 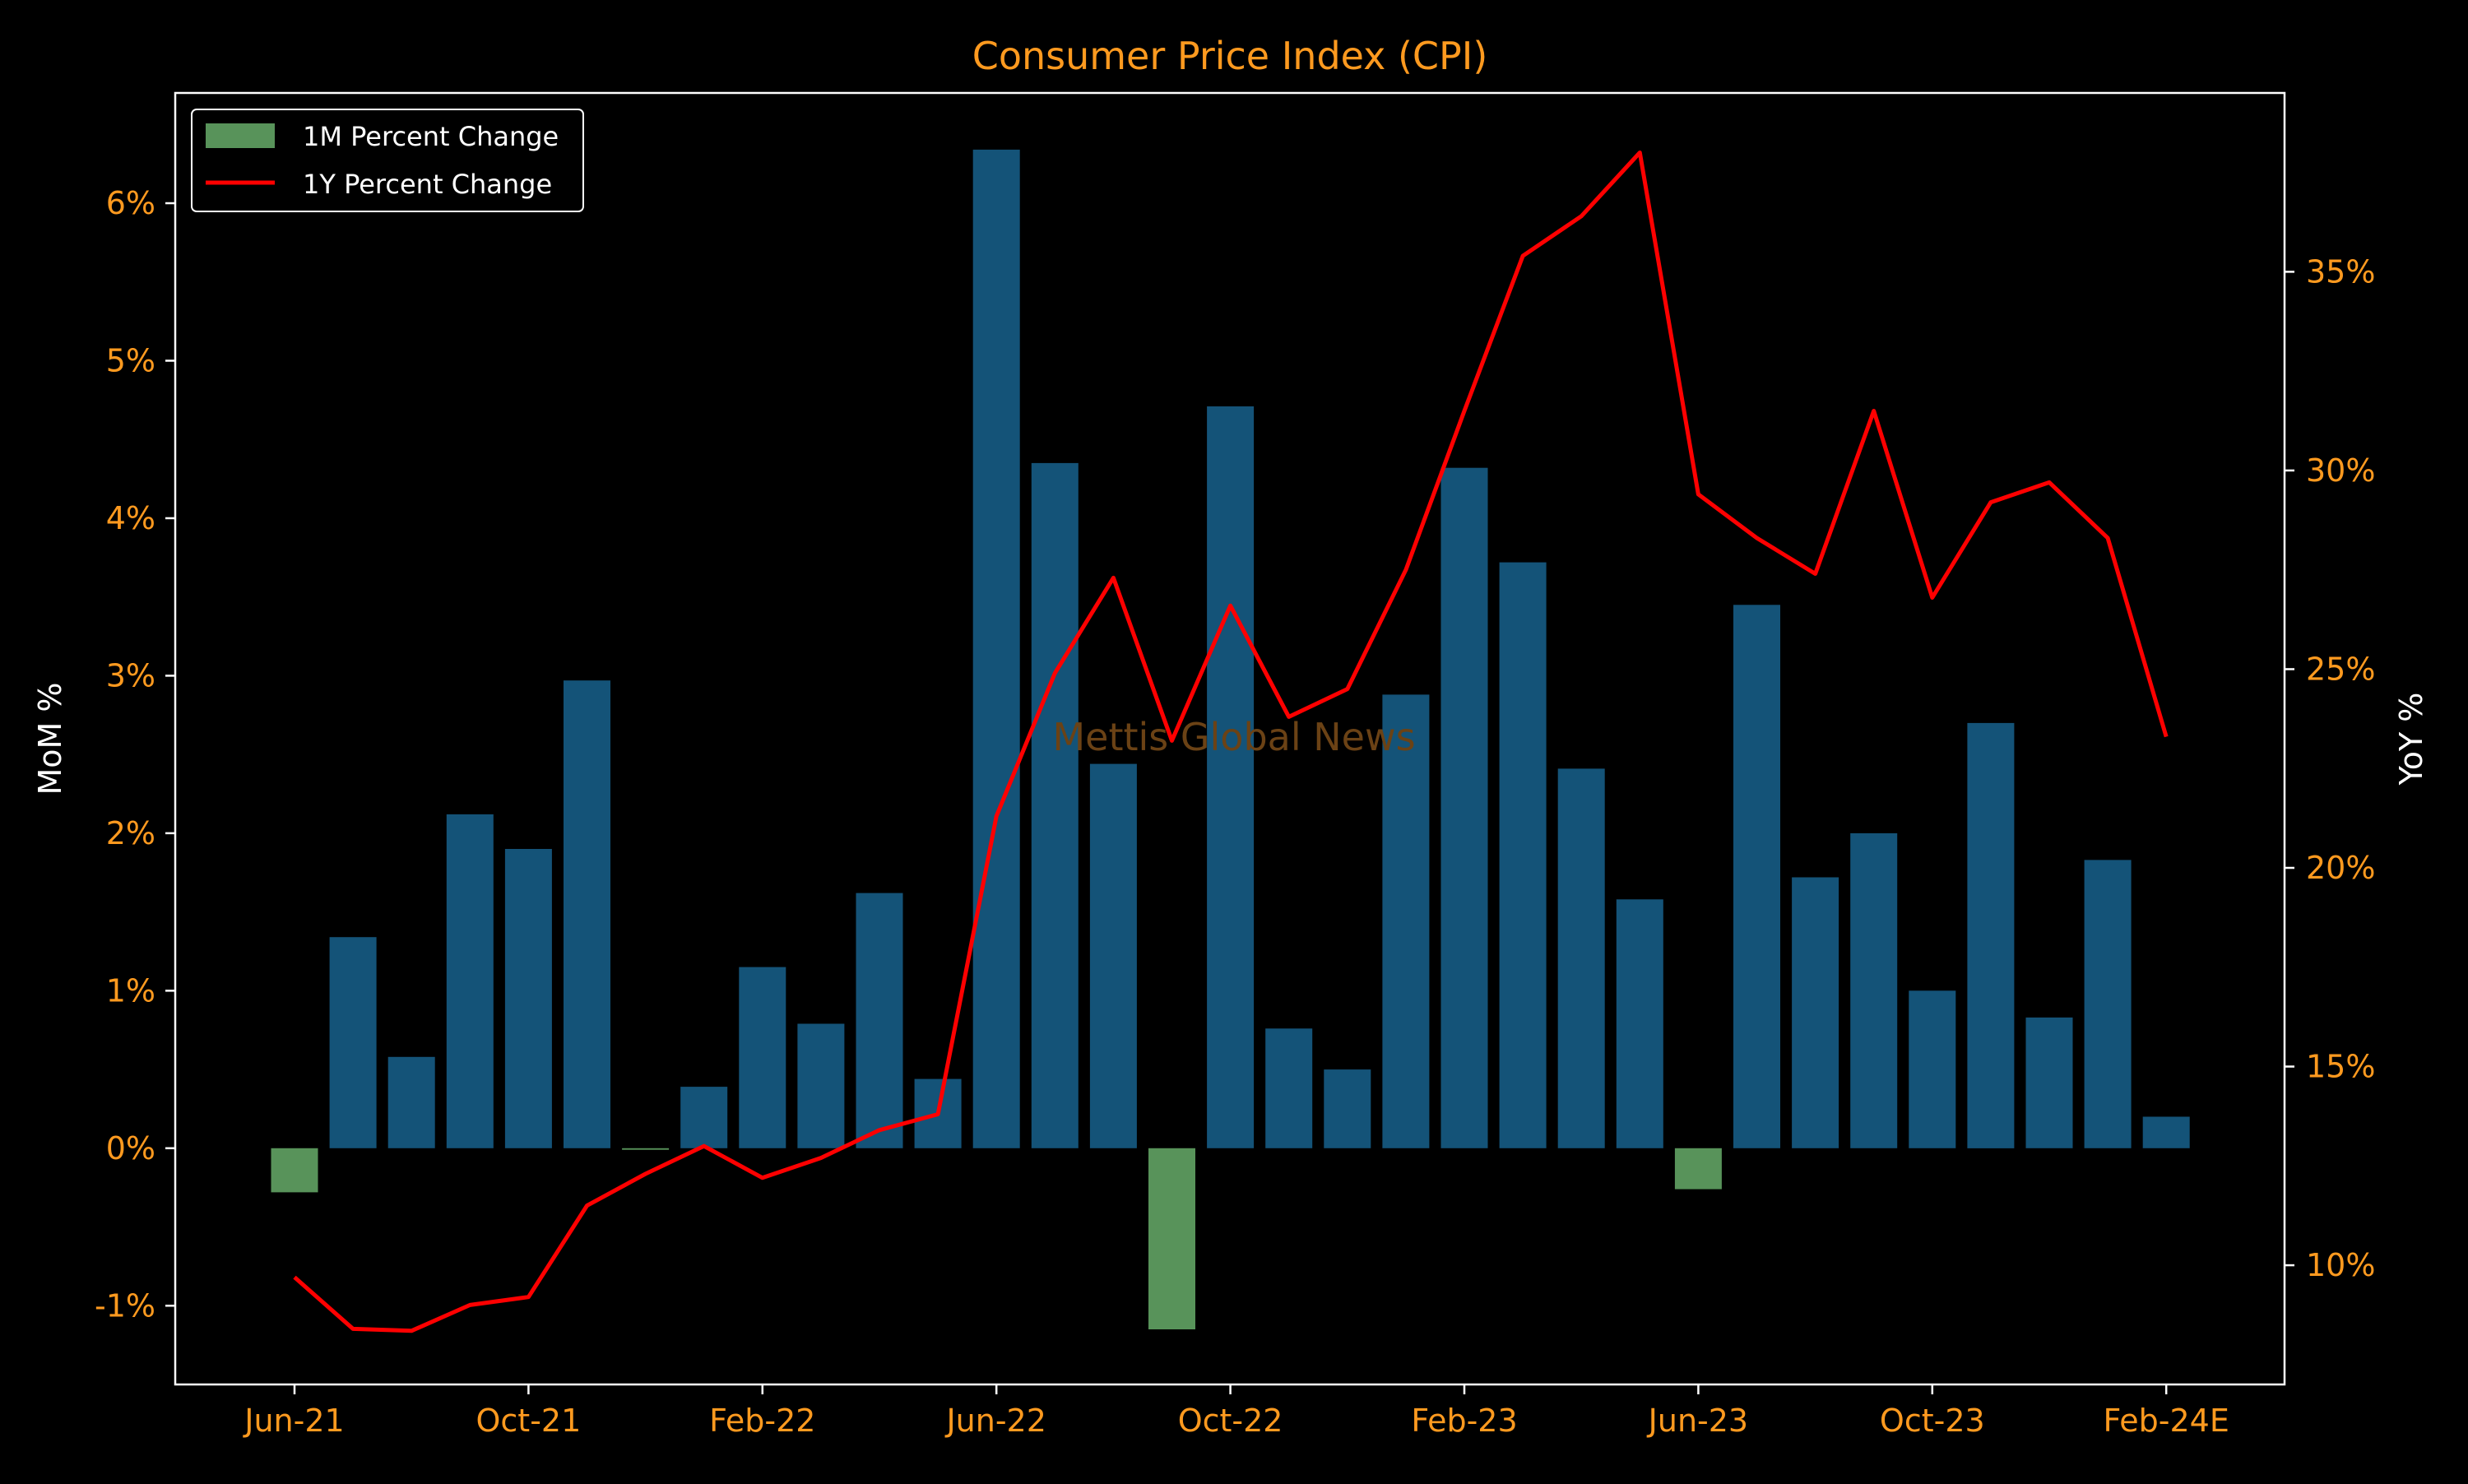 I want to click on right-tick-label: 35%, so click(x=2340, y=271).